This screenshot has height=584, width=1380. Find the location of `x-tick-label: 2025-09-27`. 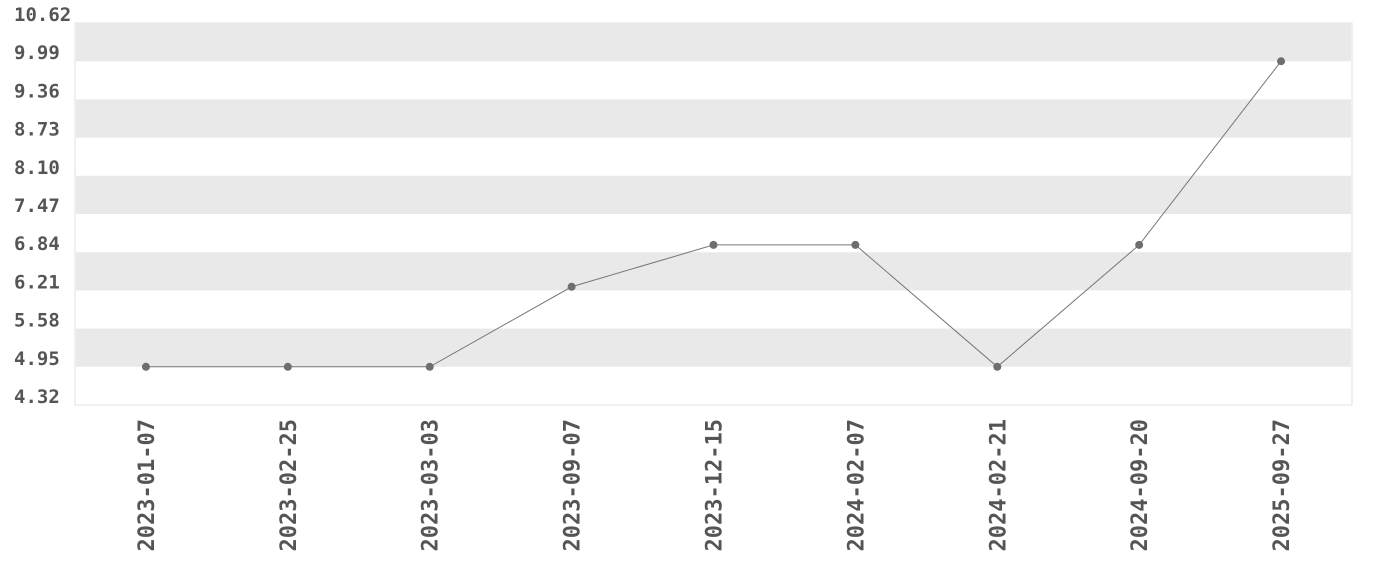

x-tick-label: 2025-09-27 is located at coordinates (1282, 485).